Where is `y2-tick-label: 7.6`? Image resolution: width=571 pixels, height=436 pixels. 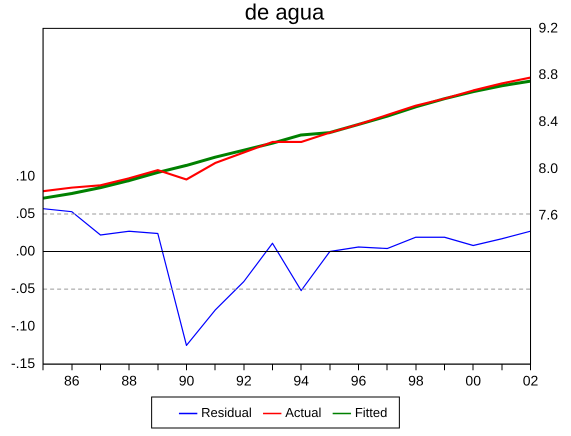 y2-tick-label: 7.6 is located at coordinates (548, 214).